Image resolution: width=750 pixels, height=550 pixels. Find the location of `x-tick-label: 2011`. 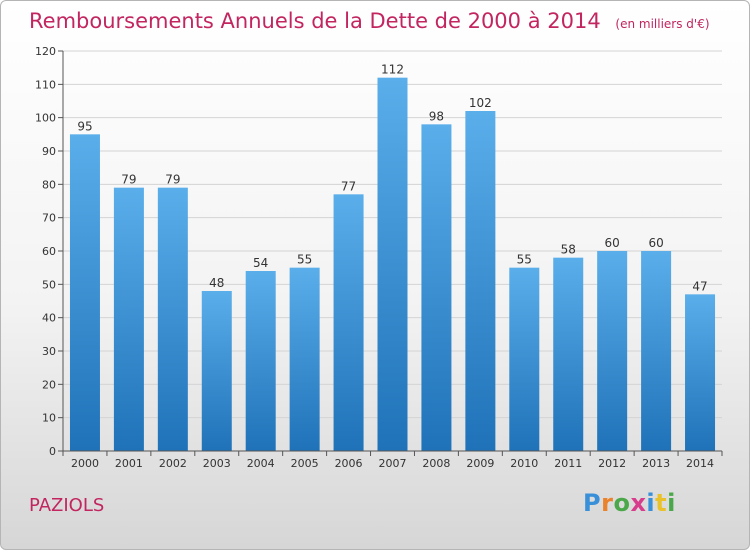

x-tick-label: 2011 is located at coordinates (568, 463).